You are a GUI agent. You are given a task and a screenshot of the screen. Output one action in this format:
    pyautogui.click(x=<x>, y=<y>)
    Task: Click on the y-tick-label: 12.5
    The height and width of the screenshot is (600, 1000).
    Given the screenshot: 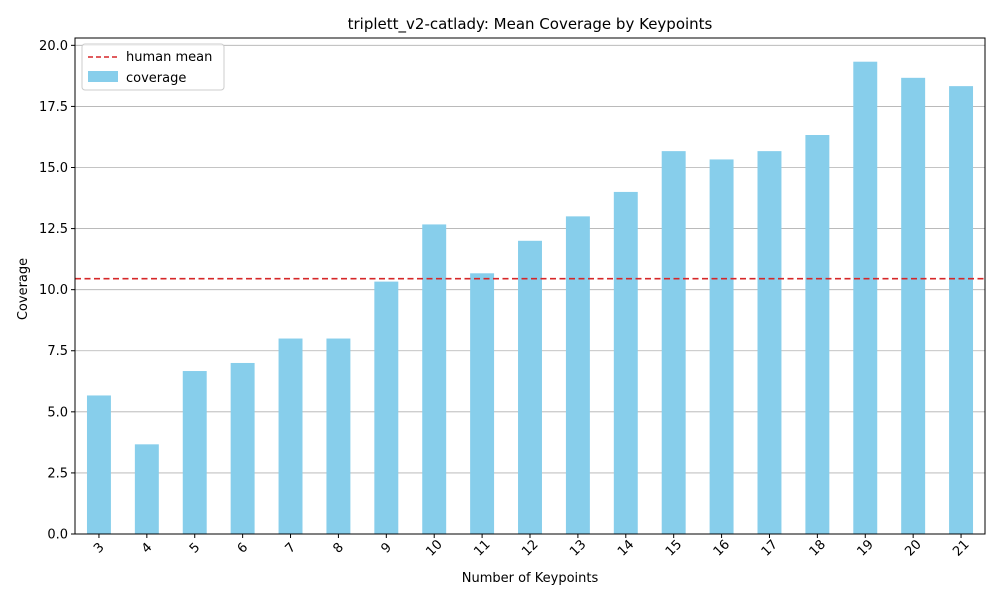 What is the action you would take?
    pyautogui.click(x=53, y=229)
    